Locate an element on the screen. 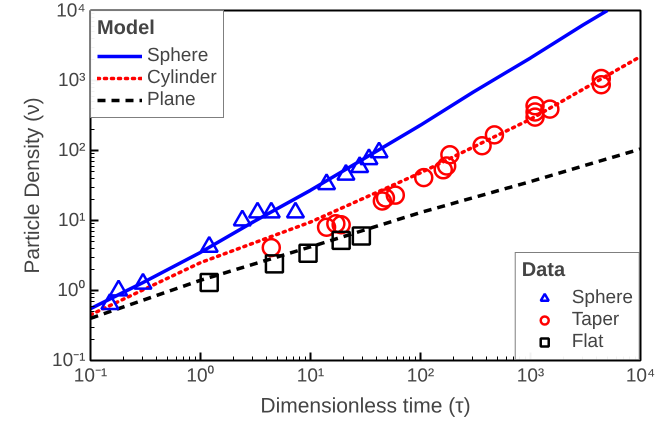 This screenshot has height=425, width=659. y-axis-title: Particle Density (ν) is located at coordinates (32, 185).